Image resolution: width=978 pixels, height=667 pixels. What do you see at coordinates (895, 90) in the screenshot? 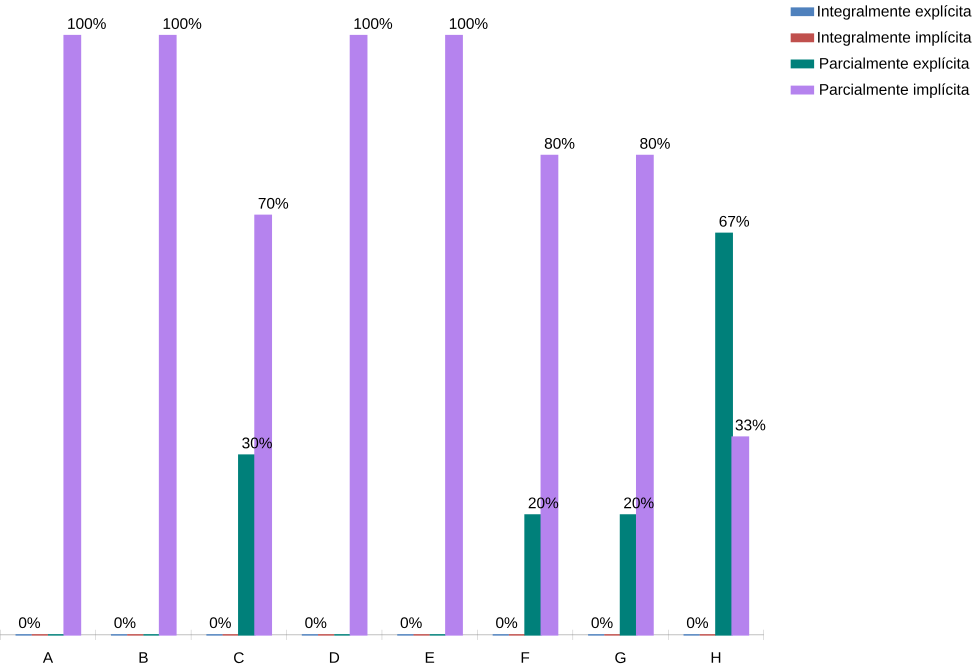
I see `legend-label: Parcialmente implícita` at bounding box center [895, 90].